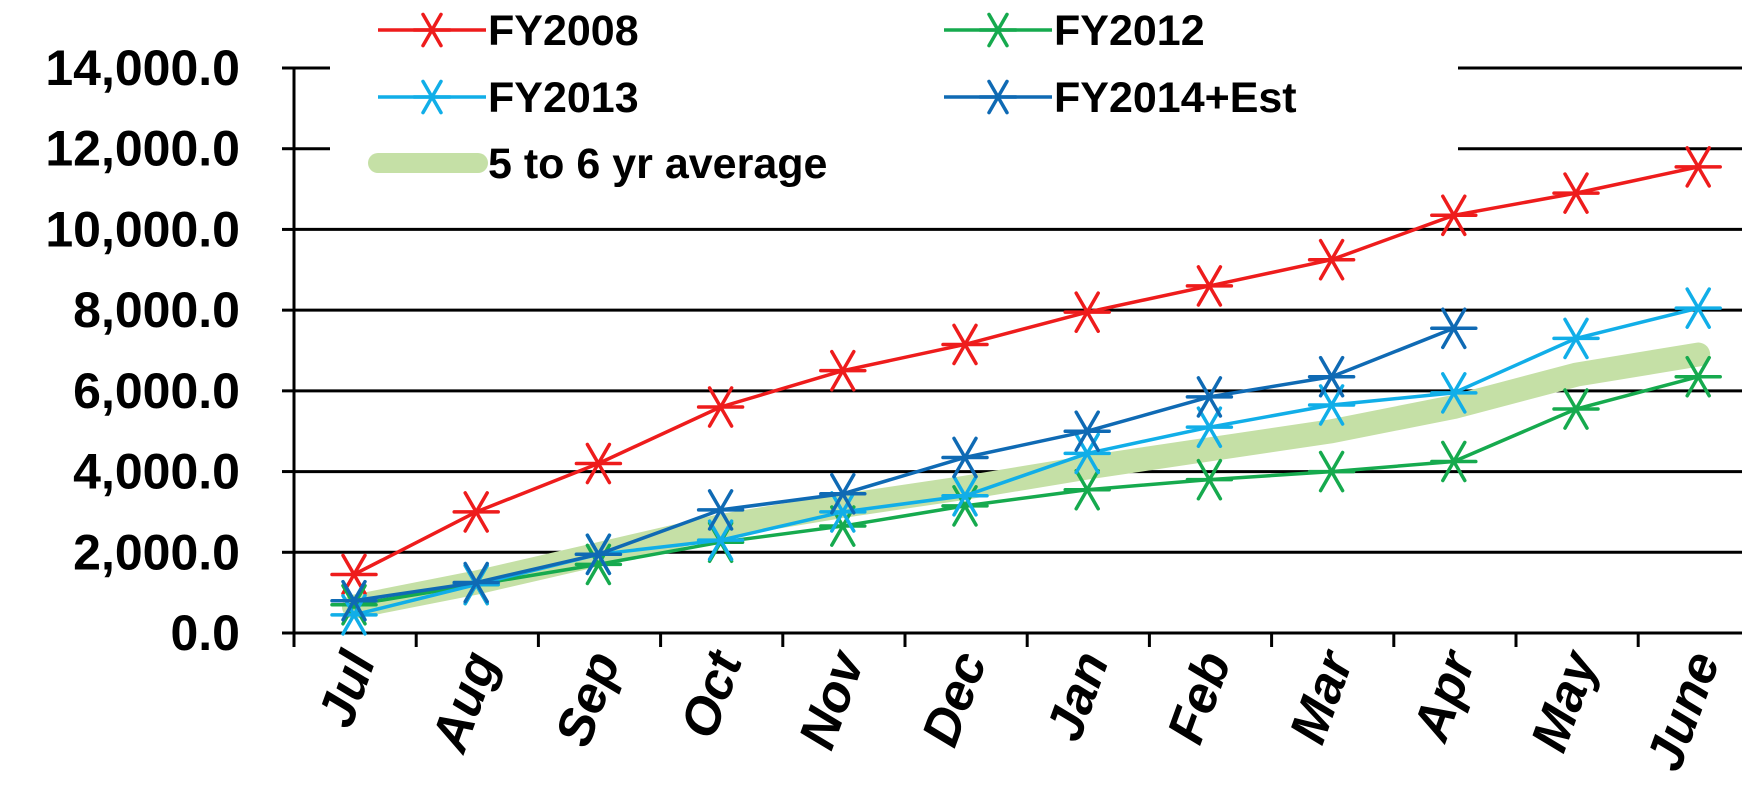  What do you see at coordinates (142, 149) in the screenshot?
I see `y-tick-label: 12,000.0` at bounding box center [142, 149].